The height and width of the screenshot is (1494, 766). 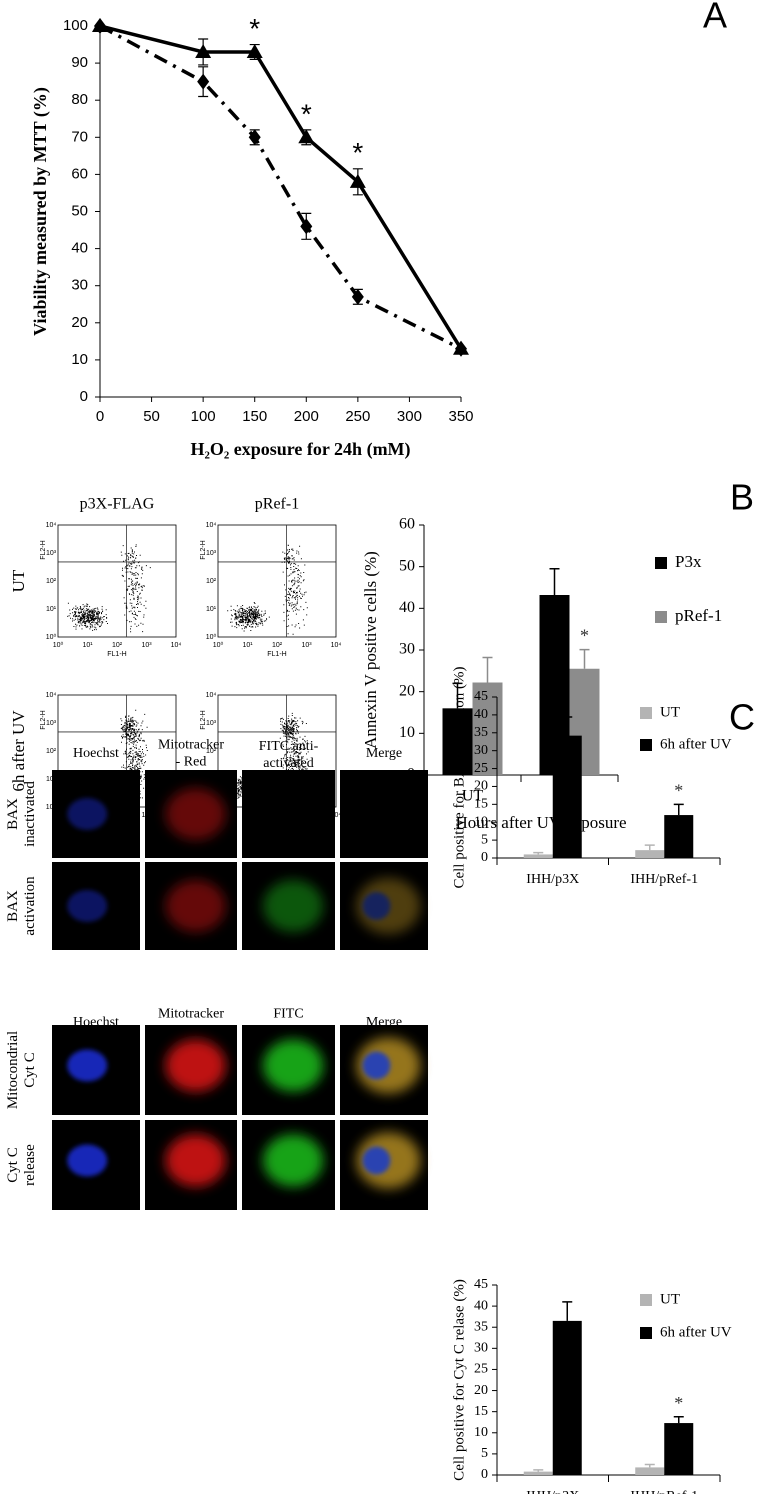 What do you see at coordinates (698, 615) in the screenshot?
I see `legend-label: pRef-1` at bounding box center [698, 615].